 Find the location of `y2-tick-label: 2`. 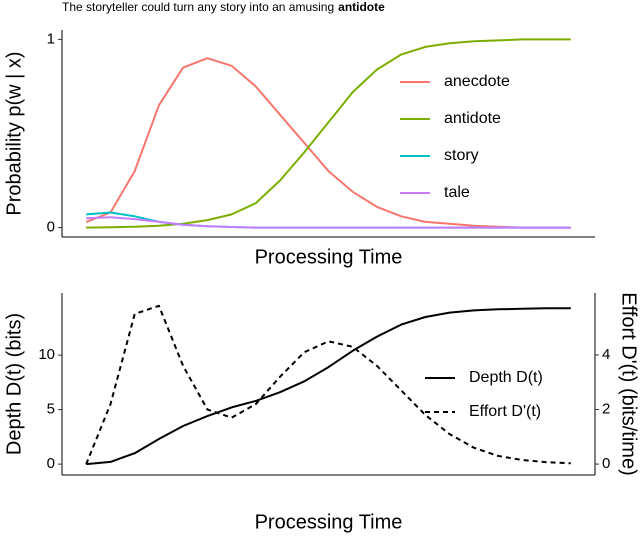

y2-tick-label: 2 is located at coordinates (606, 408).